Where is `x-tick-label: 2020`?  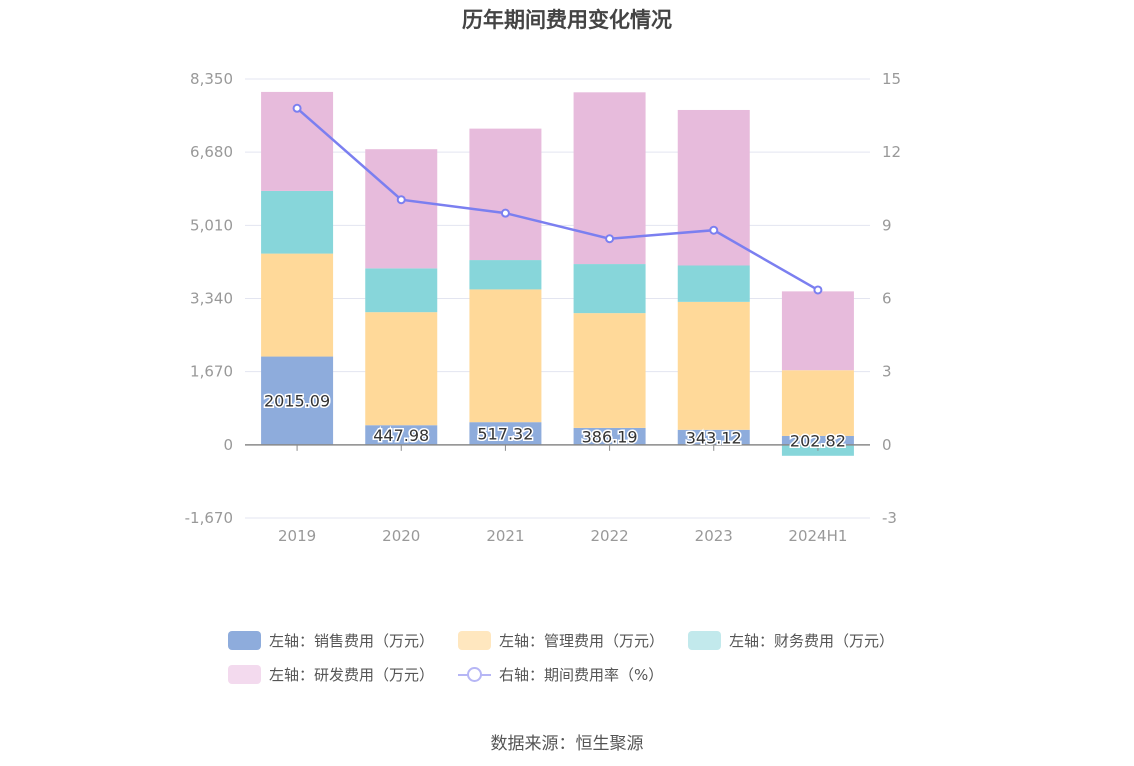 x-tick-label: 2020 is located at coordinates (401, 536).